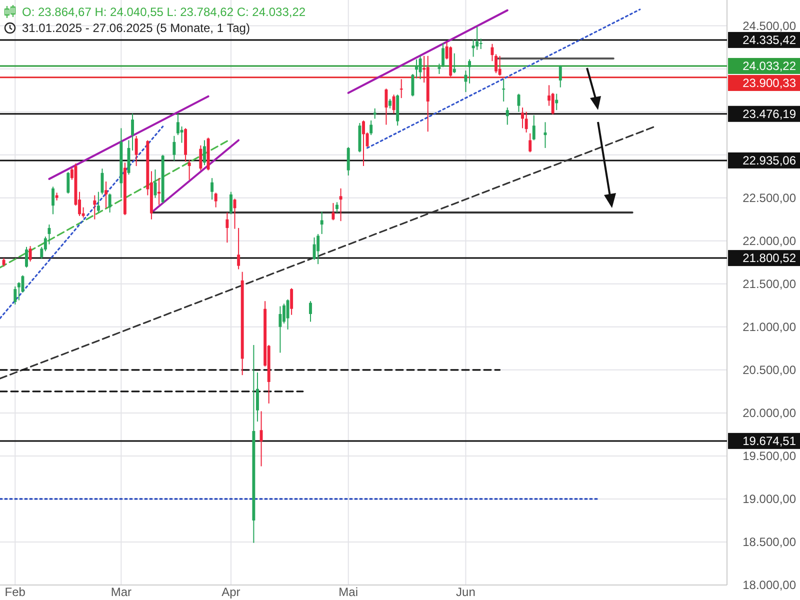 The width and height of the screenshot is (800, 600). What do you see at coordinates (769, 499) in the screenshot?
I see `y-tick-label: 19.000,00` at bounding box center [769, 499].